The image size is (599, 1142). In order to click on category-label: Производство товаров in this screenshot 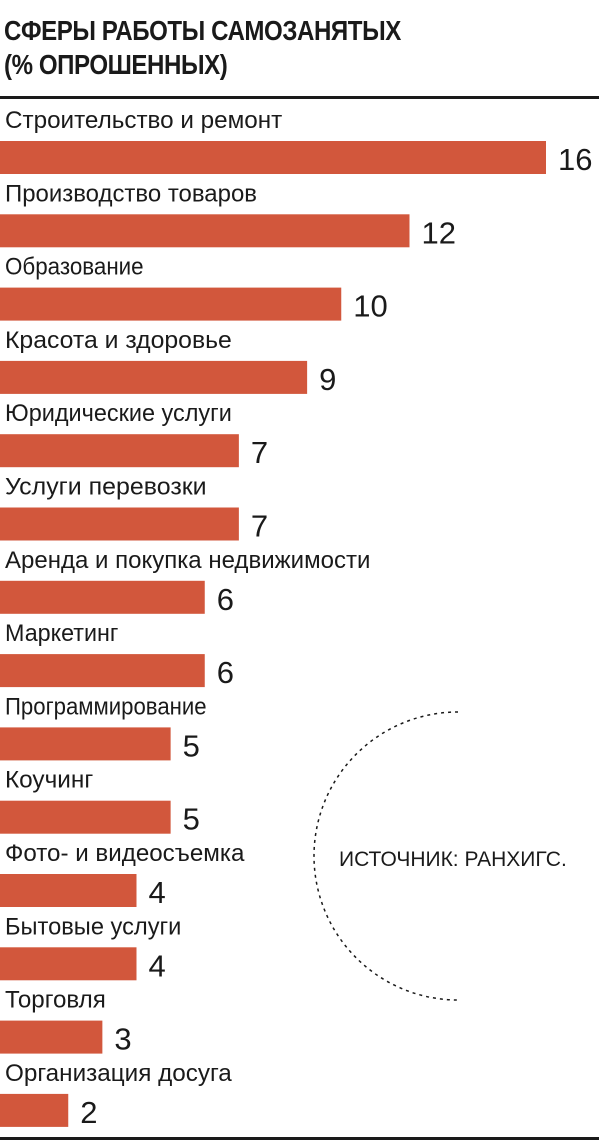, I will do `click(131, 193)`.